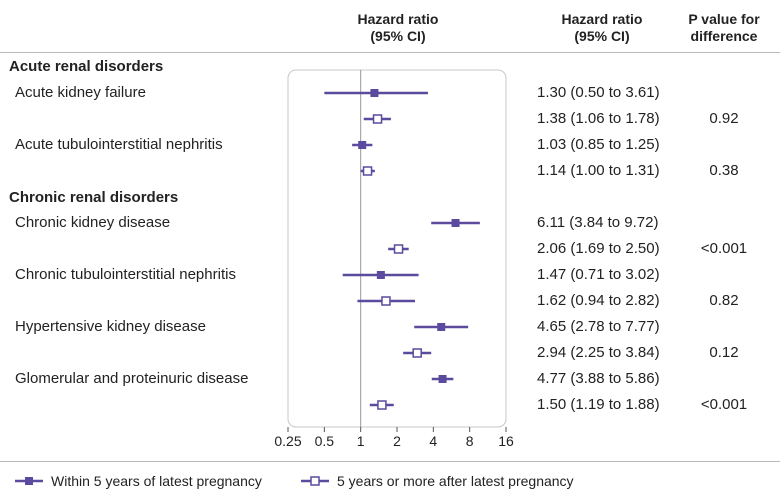  I want to click on x-tick-label: 0.5, so click(325, 441).